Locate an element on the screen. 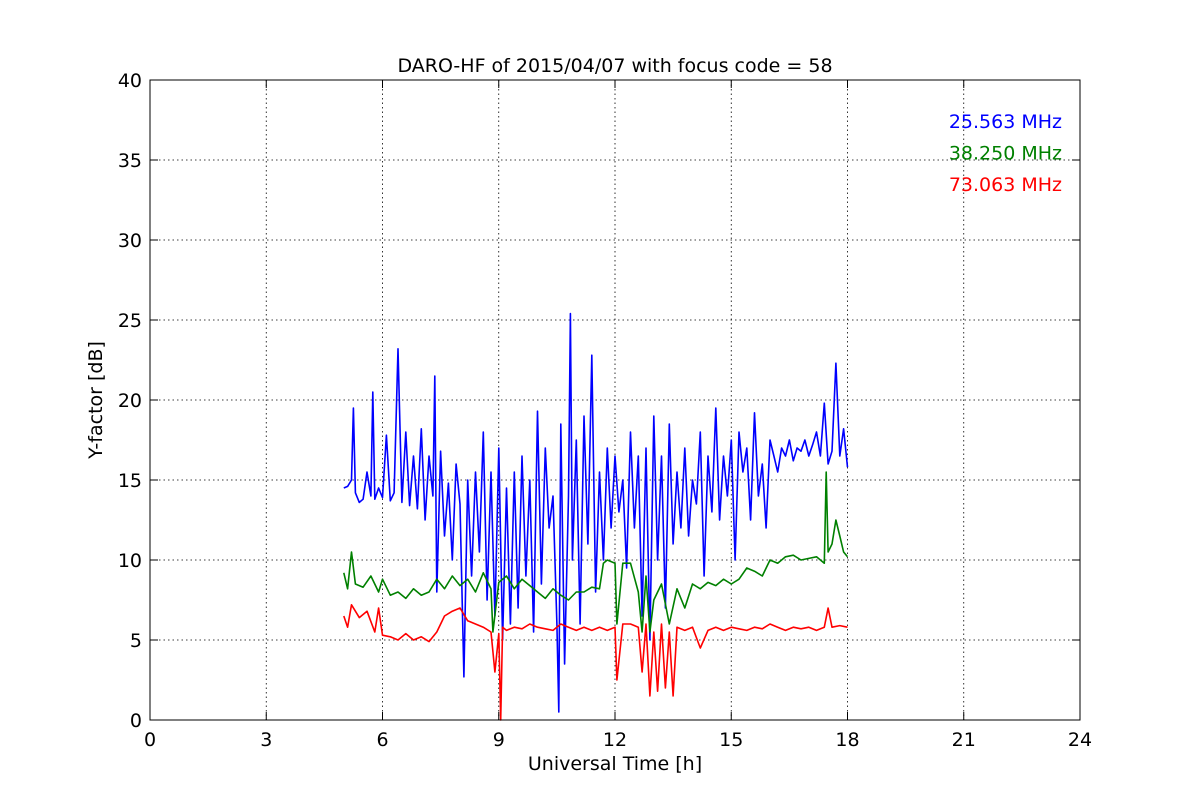  y-tick-label: 30 is located at coordinates (130, 241).